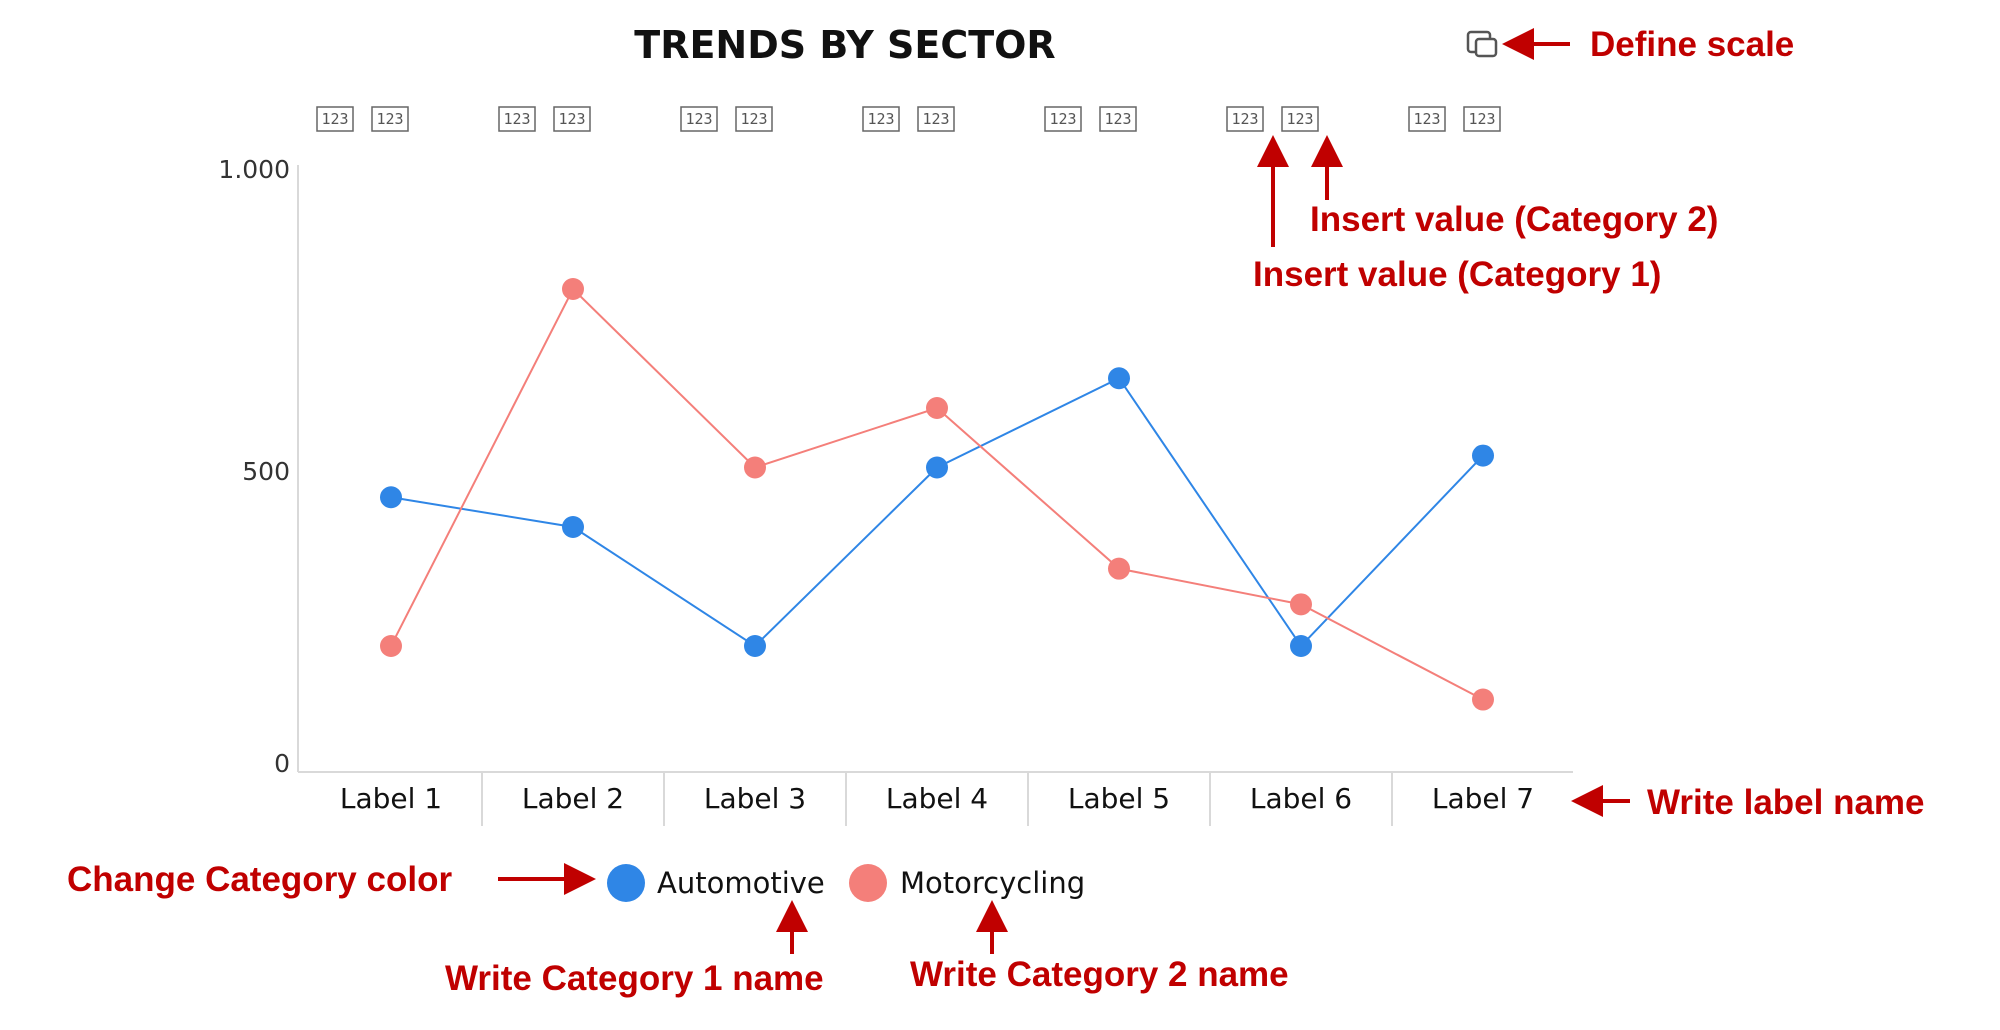 The height and width of the screenshot is (1030, 2000). I want to click on y-tick-label: 0, so click(282, 763).